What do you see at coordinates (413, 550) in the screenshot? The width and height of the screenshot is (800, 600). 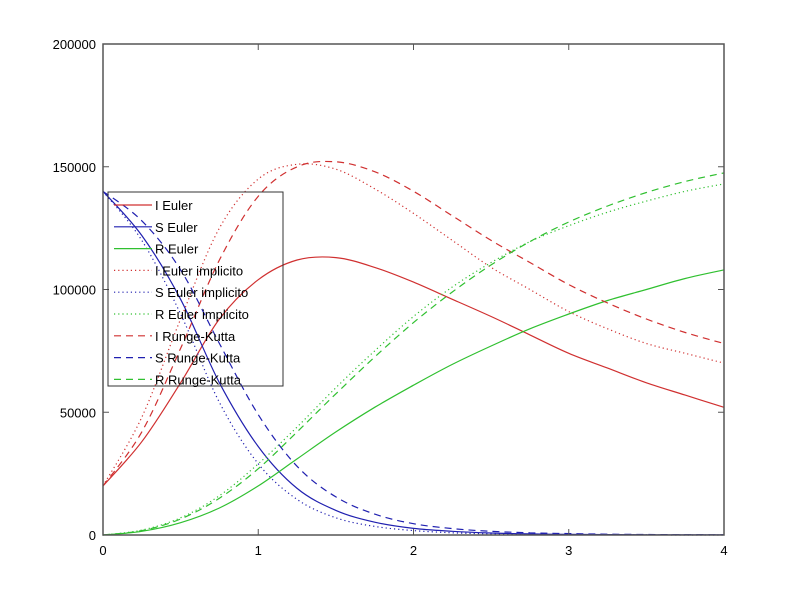 I see `x-tick-label: 2` at bounding box center [413, 550].